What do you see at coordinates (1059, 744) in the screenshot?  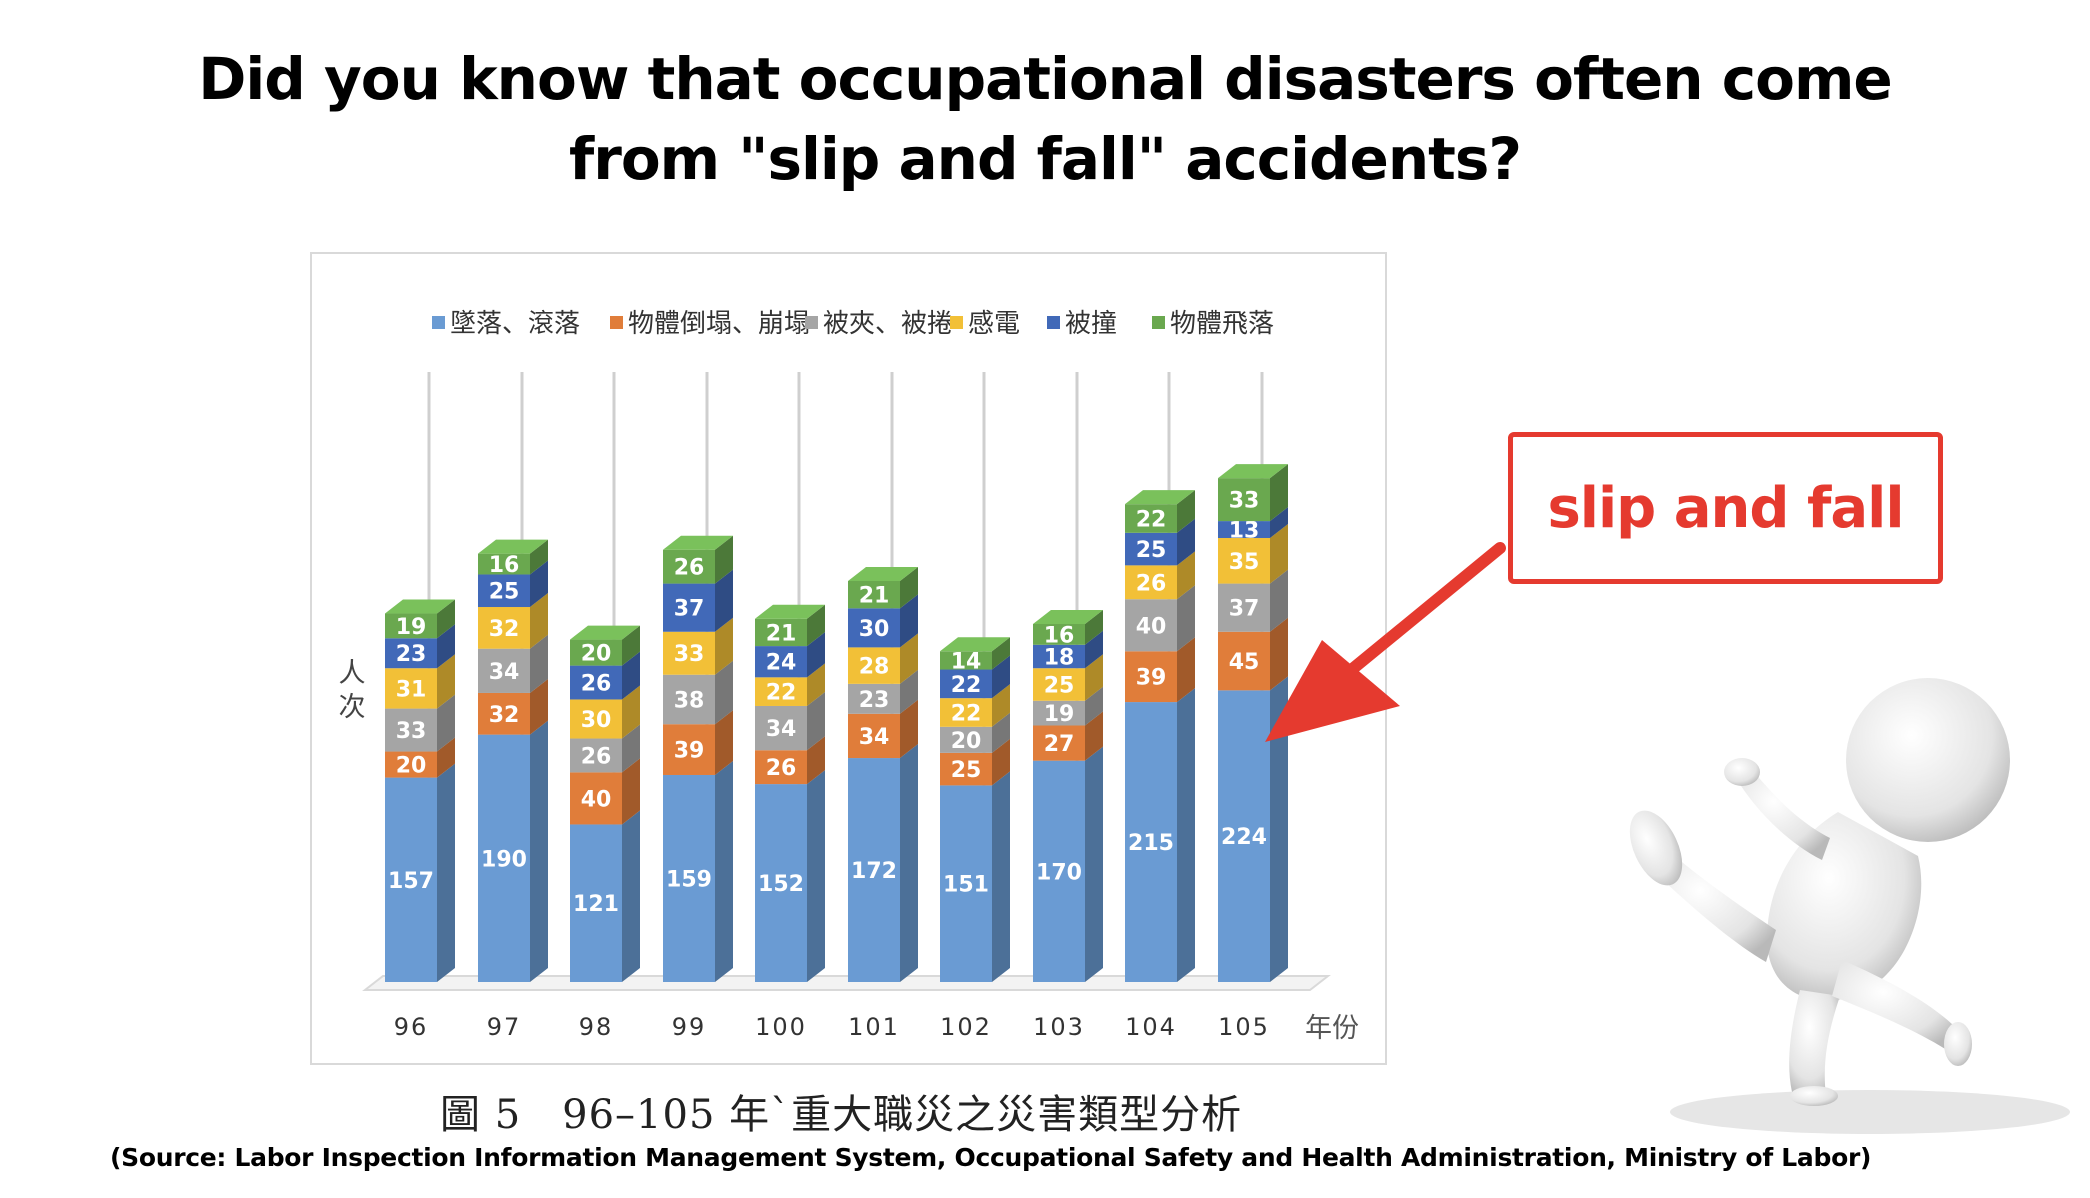 I see `data-label: 27` at bounding box center [1059, 744].